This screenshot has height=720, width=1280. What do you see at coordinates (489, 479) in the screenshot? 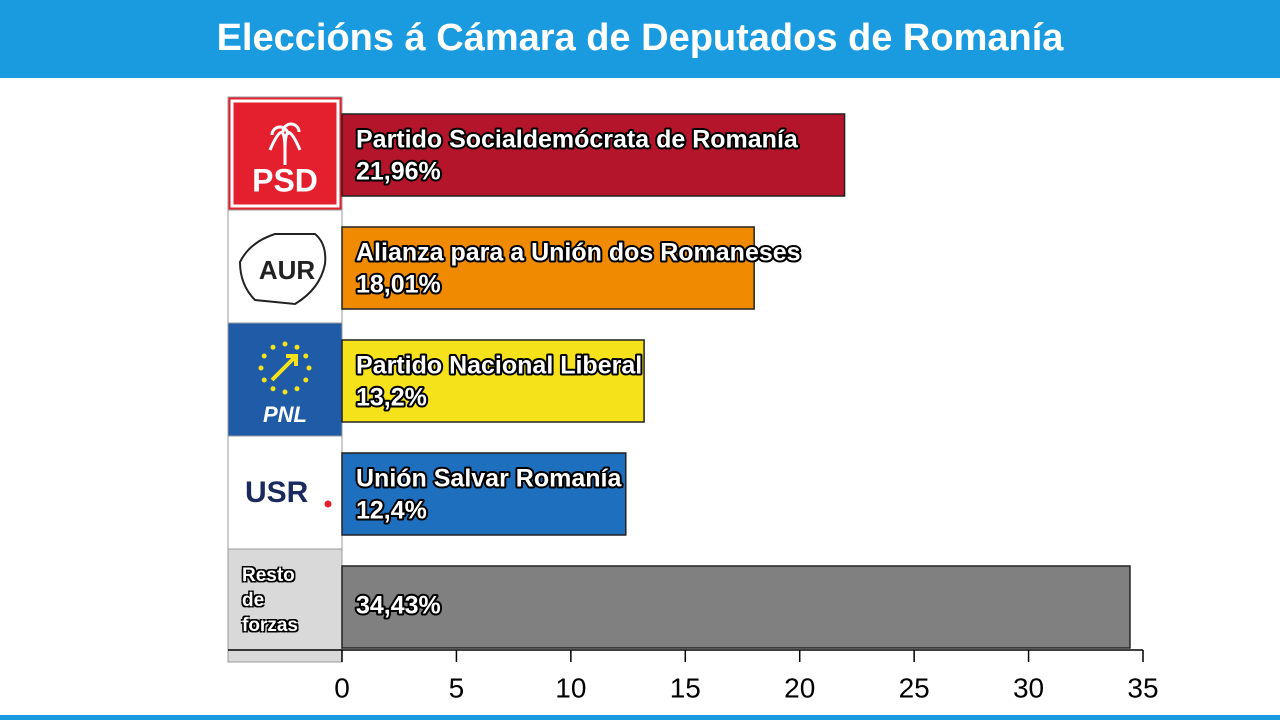
I see `bar-label: Unión Salvar Romanía` at bounding box center [489, 479].